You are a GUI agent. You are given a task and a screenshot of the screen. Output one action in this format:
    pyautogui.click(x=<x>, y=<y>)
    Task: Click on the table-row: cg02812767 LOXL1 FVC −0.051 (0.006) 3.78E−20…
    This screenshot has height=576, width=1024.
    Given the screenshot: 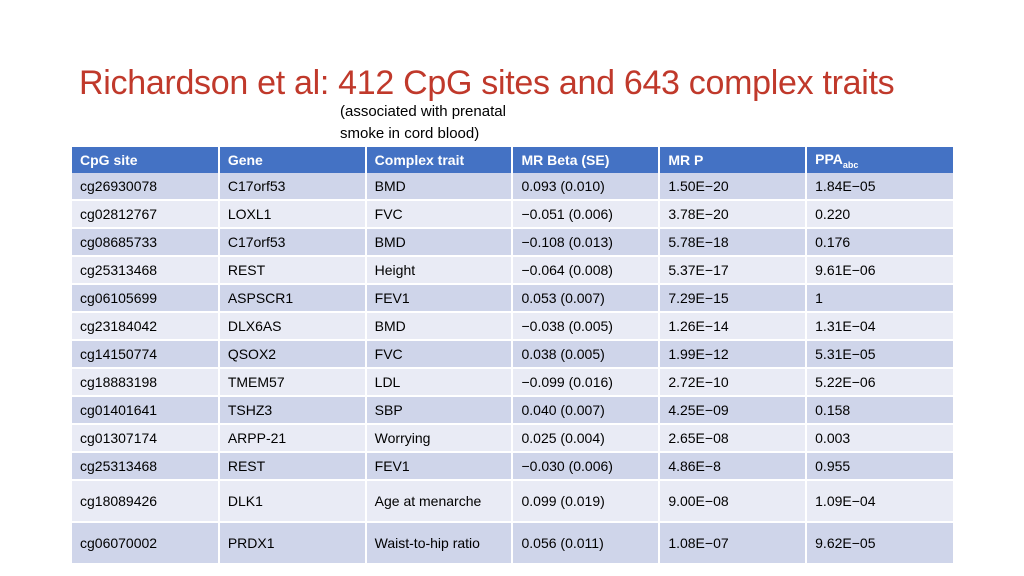 What is the action you would take?
    pyautogui.click(x=512, y=214)
    